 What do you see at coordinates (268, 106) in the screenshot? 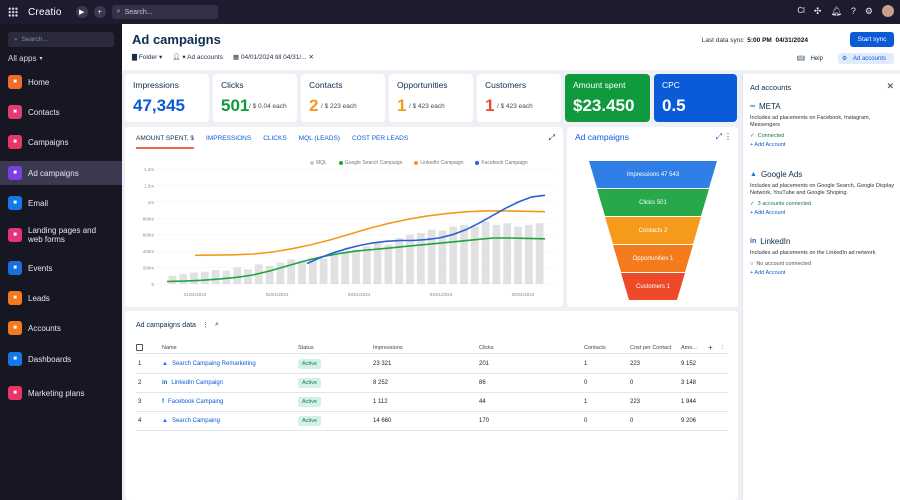
I see `kpi-sub: / $ 0.04 each` at bounding box center [268, 106].